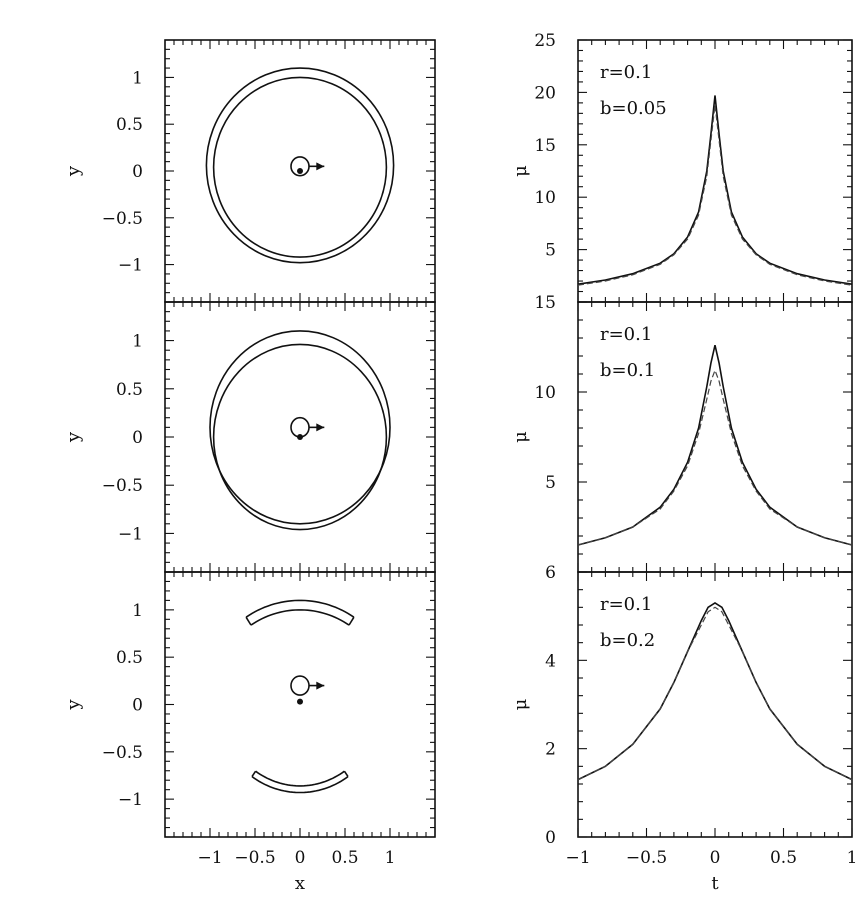 The height and width of the screenshot is (902, 858). Describe the element at coordinates (627, 640) in the screenshot. I see `panel-annotation: b=0.2` at that location.